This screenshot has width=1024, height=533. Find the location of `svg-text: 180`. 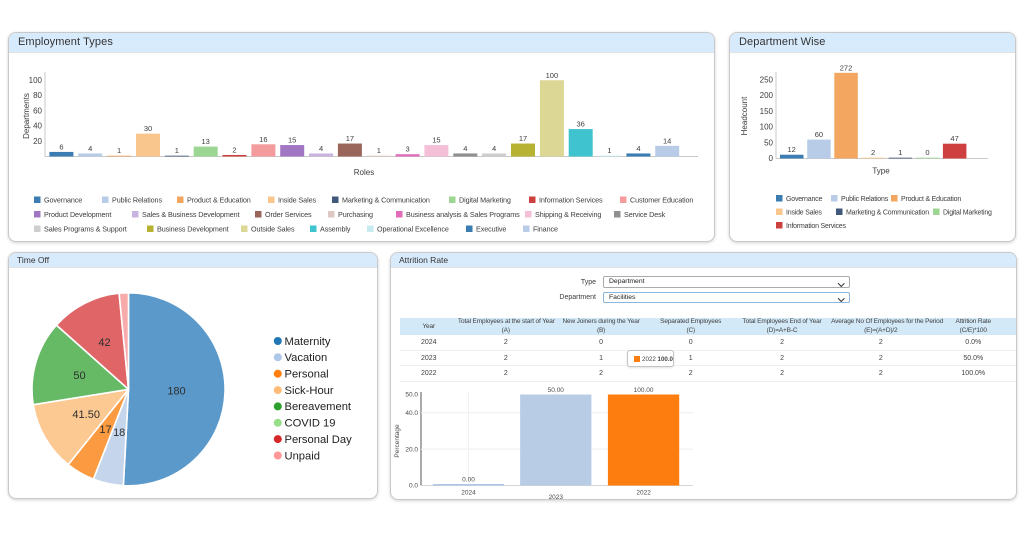

svg-text: 180 is located at coordinates (176, 391).